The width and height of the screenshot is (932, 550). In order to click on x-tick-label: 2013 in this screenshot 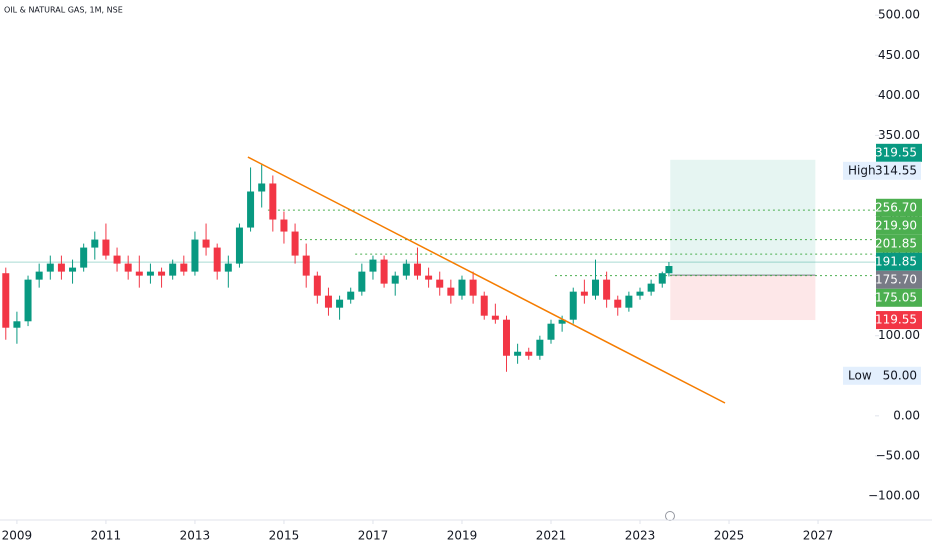, I will do `click(195, 536)`.